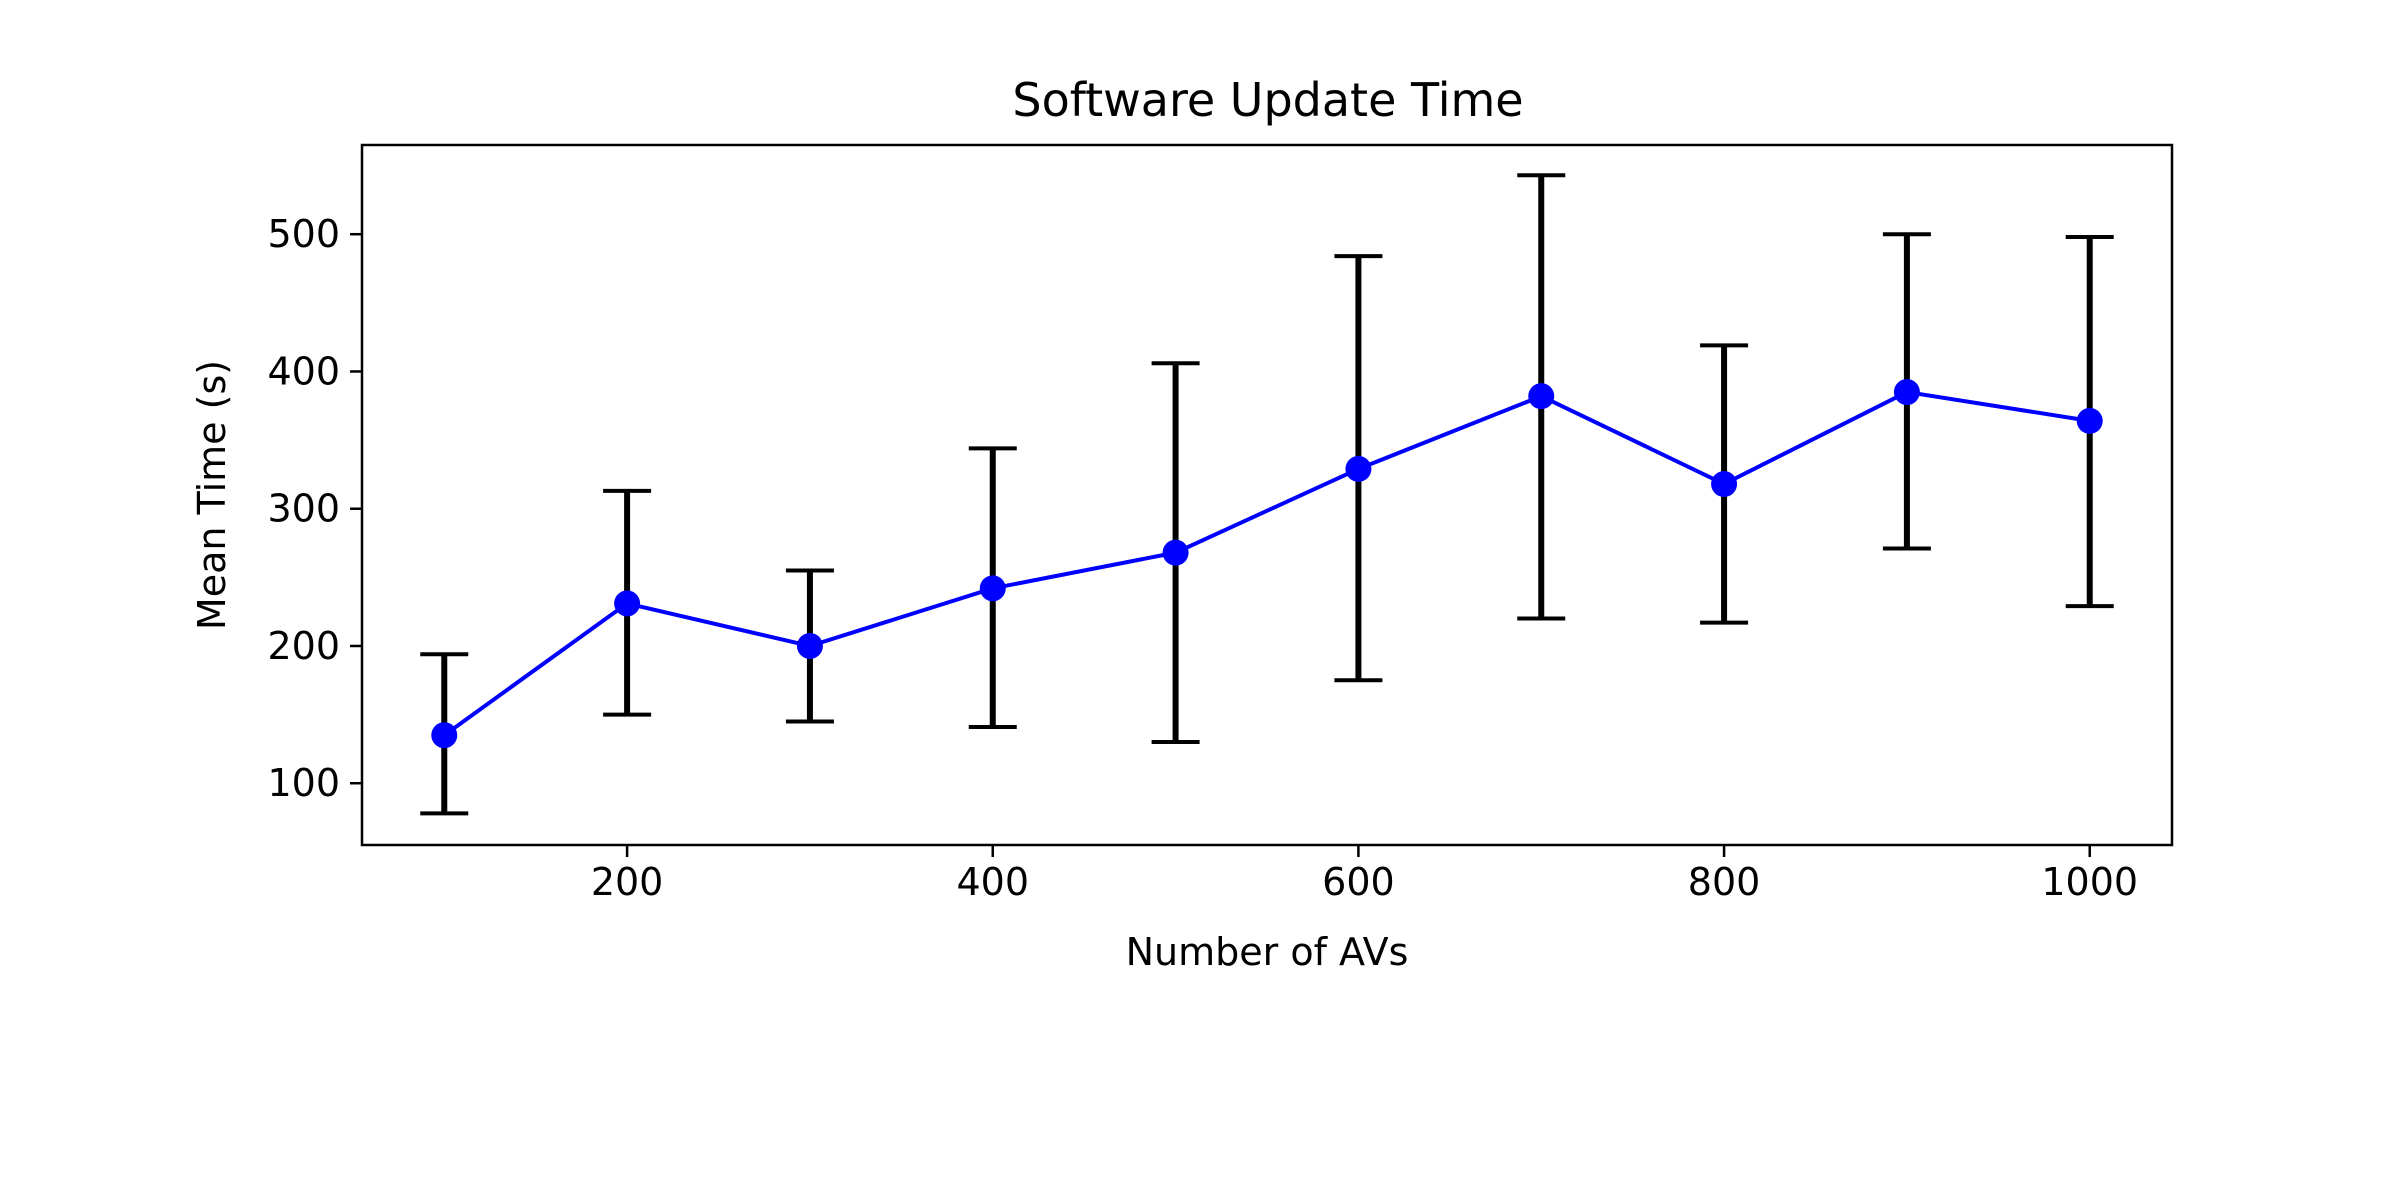 Image resolution: width=2400 pixels, height=1200 pixels. I want to click on y-axis: 100 200 300 400 500, so click(314, 508).